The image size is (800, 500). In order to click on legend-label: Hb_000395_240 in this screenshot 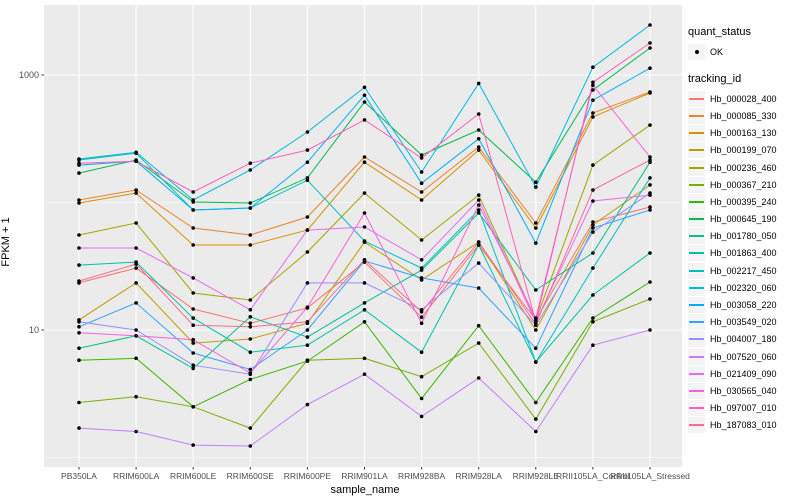, I will do `click(743, 201)`.